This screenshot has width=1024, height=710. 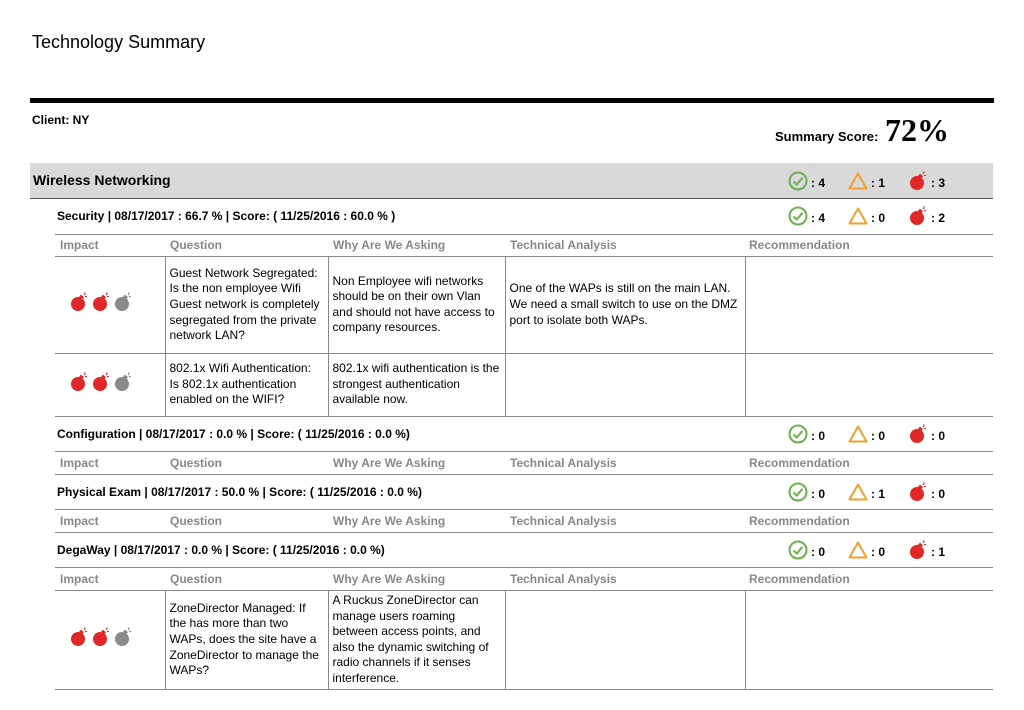 I want to click on category-title: Wireless Networking, so click(x=102, y=180).